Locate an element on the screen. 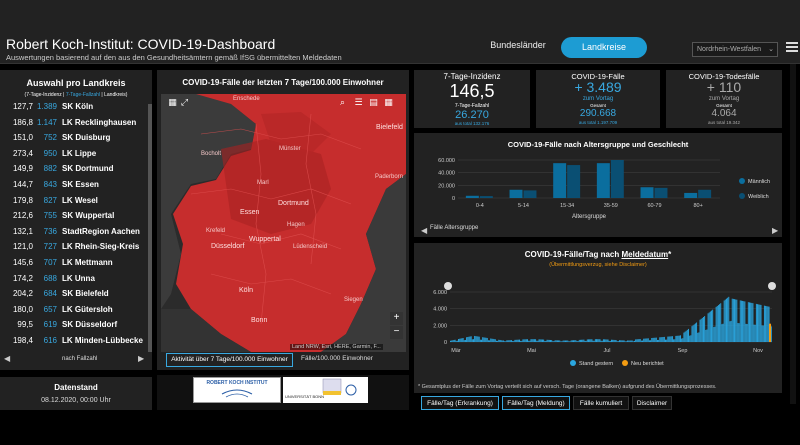  list-item: 145,6 707 LK Mettmann is located at coordinates (76, 265).